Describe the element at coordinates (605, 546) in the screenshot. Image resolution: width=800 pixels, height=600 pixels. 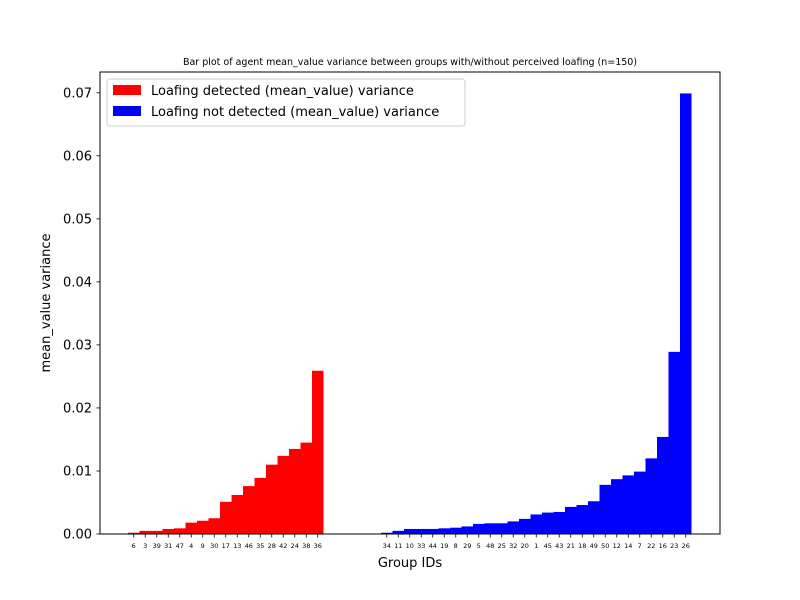
I see `x-tick-label: 50` at that location.